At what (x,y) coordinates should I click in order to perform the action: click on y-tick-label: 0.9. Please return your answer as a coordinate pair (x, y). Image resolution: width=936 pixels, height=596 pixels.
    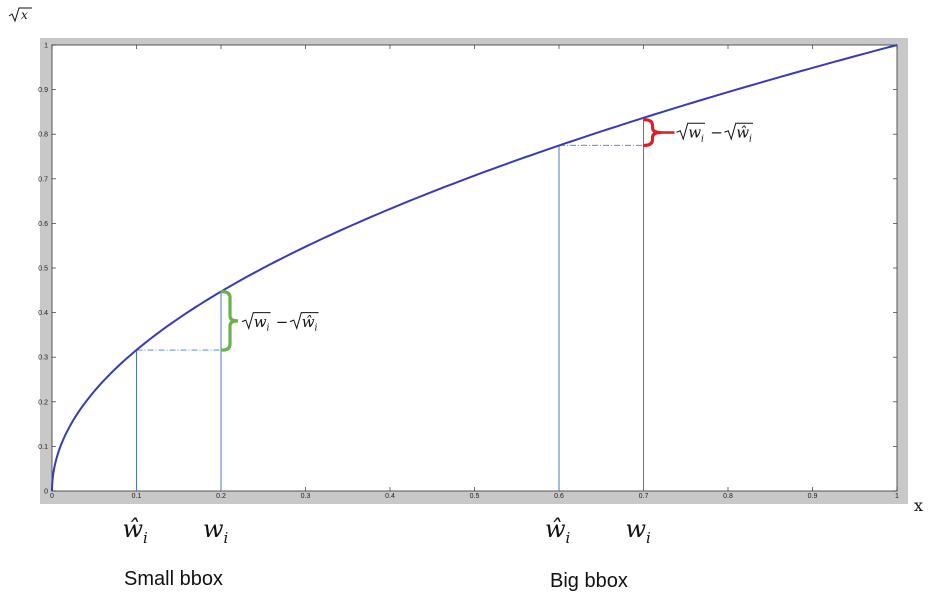
    Looking at the image, I should click on (43, 90).